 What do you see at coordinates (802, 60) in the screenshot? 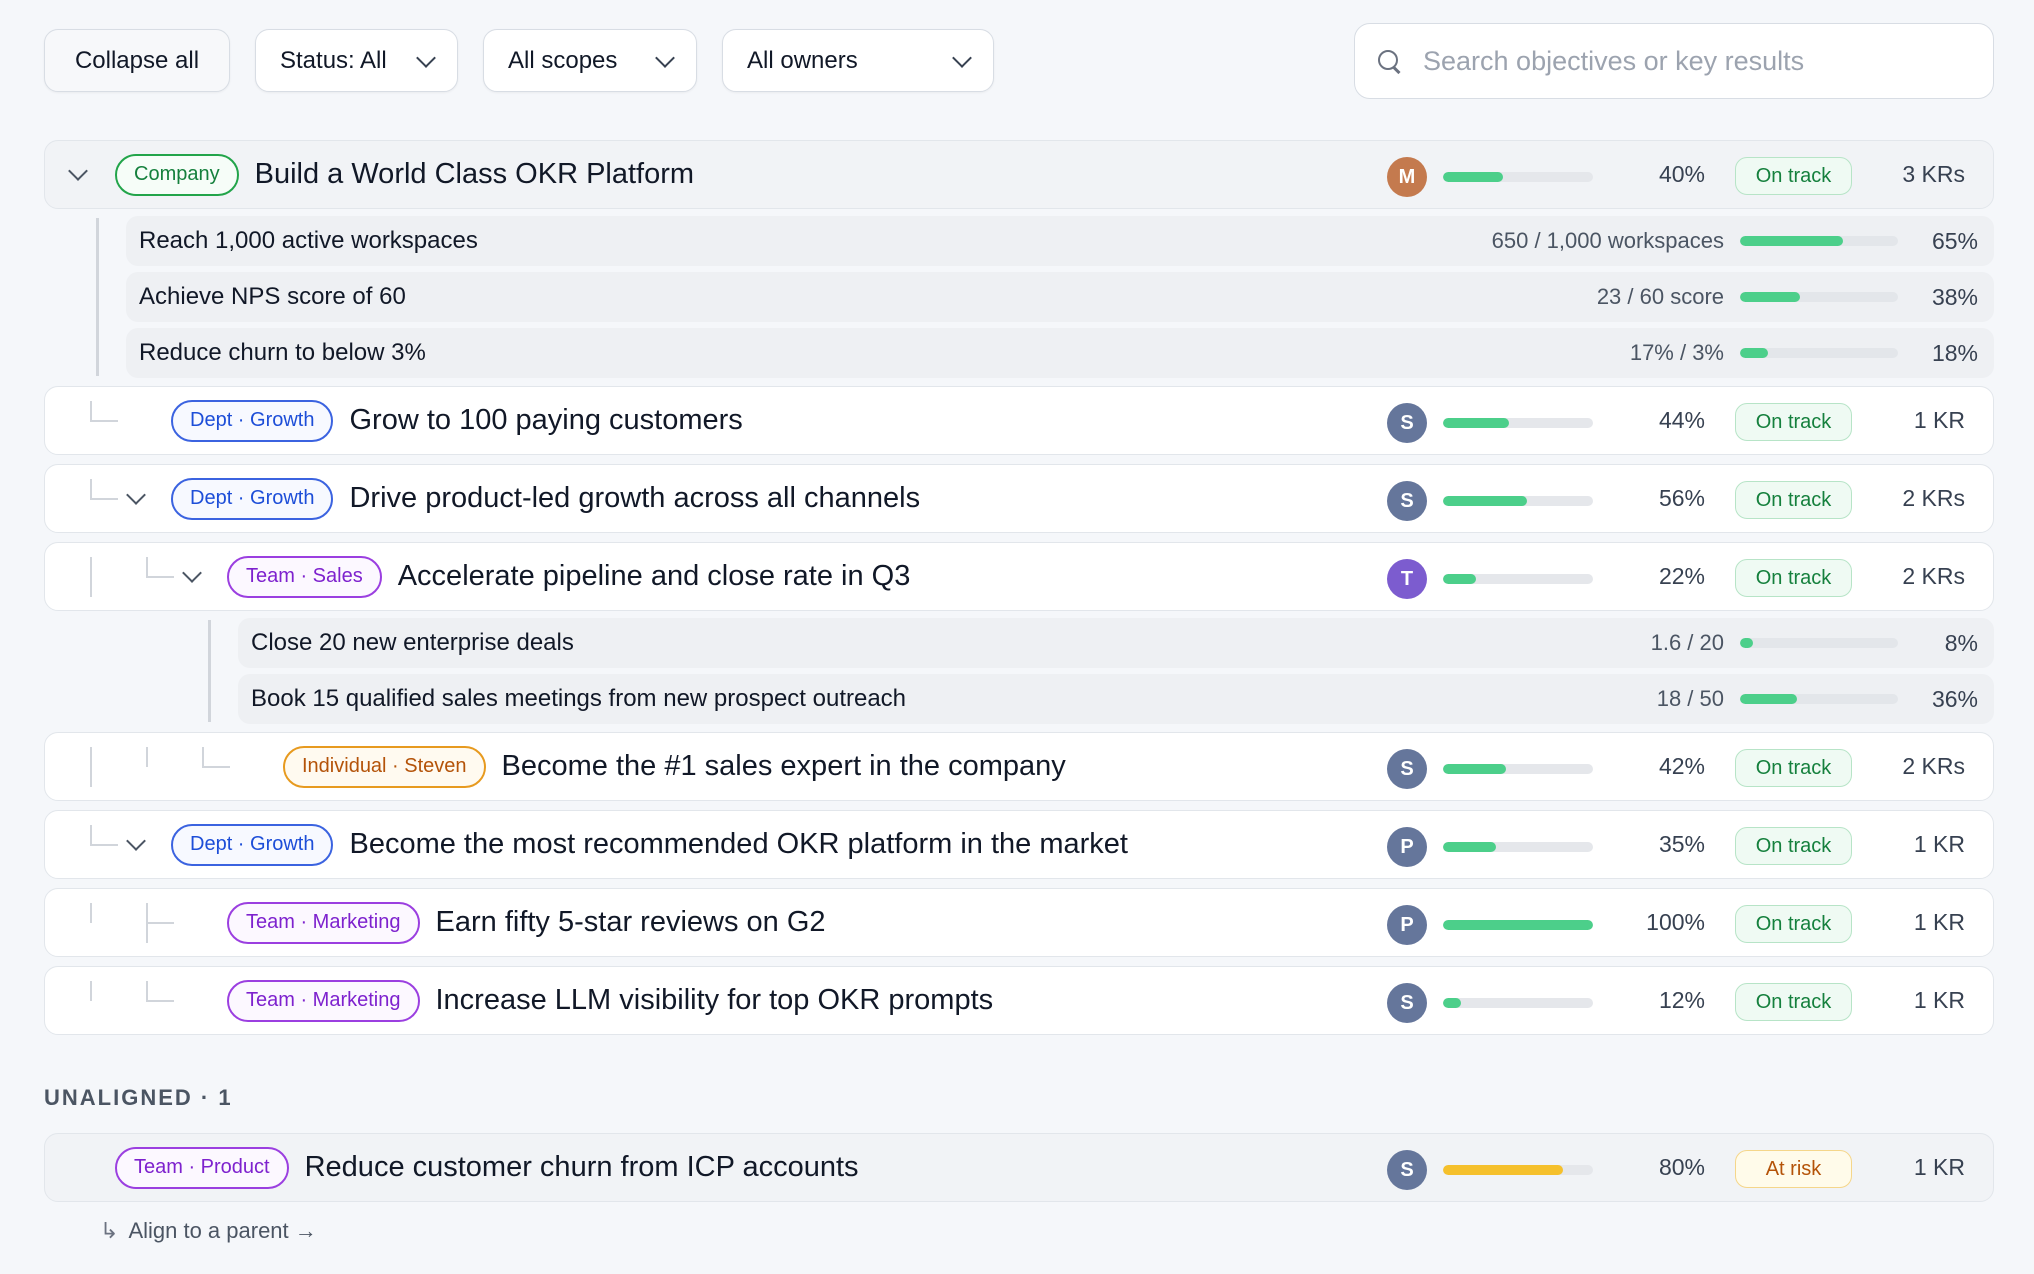
I see `owner-filter-label: All owners` at bounding box center [802, 60].